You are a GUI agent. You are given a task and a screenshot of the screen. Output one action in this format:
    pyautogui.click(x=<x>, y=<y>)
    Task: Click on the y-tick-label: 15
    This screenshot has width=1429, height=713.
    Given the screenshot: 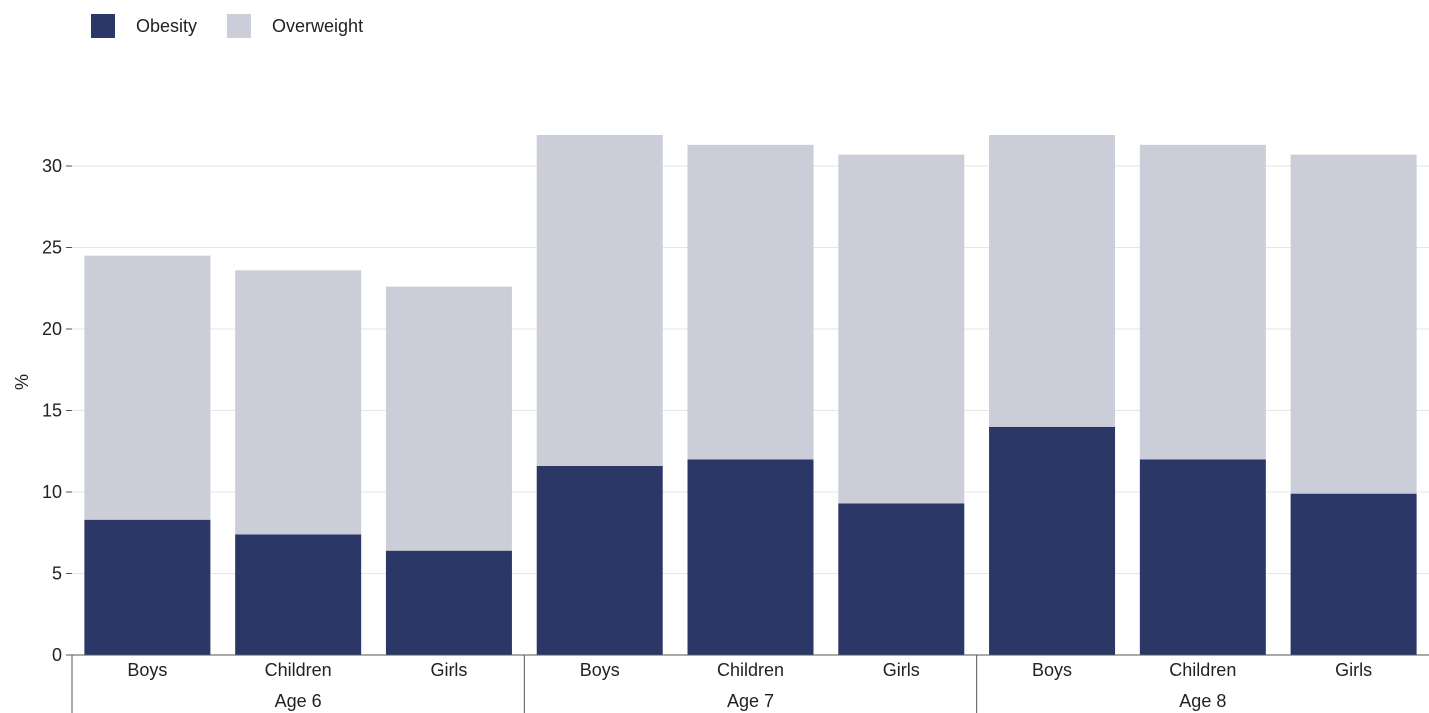 What is the action you would take?
    pyautogui.click(x=52, y=411)
    